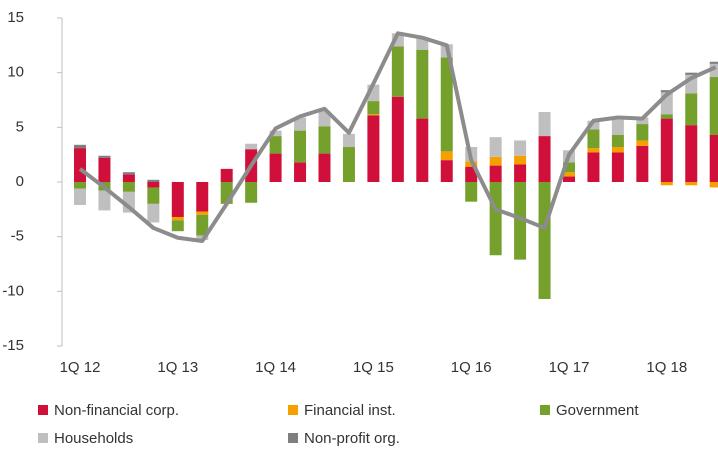 The image size is (718, 452). What do you see at coordinates (93, 438) in the screenshot?
I see `legend-label: Households` at bounding box center [93, 438].